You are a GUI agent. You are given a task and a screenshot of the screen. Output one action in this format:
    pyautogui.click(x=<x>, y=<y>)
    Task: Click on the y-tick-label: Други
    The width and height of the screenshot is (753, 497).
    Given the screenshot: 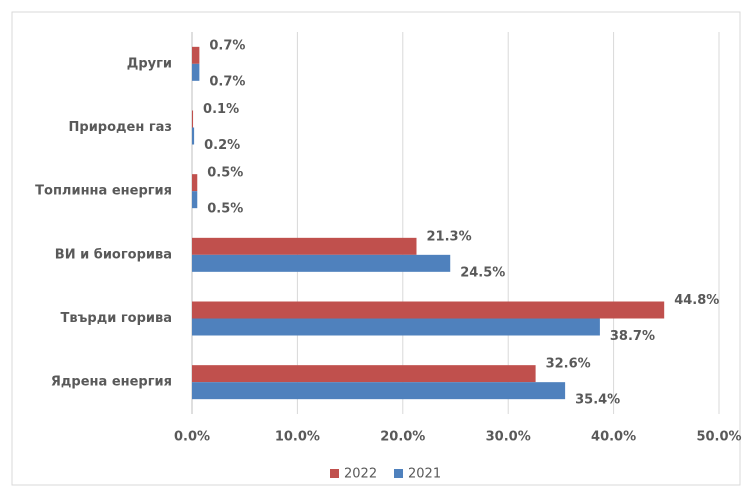 What is the action you would take?
    pyautogui.click(x=149, y=63)
    